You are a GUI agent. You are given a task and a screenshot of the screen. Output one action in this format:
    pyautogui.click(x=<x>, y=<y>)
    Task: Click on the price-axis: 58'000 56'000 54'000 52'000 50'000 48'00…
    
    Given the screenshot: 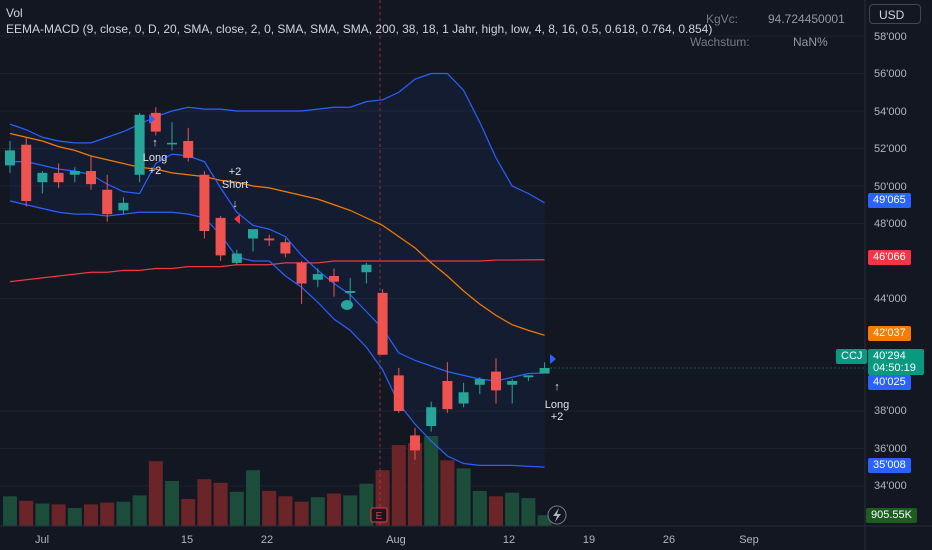 What is the action you would take?
    pyautogui.click(x=890, y=261)
    